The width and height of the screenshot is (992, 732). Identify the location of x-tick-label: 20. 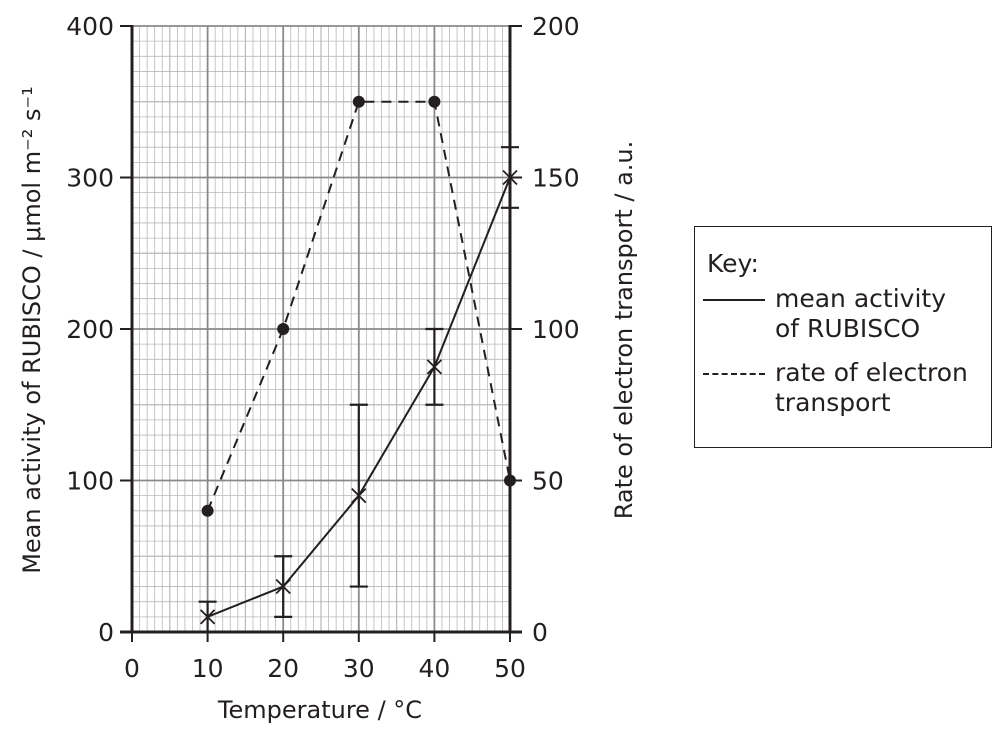
(283, 668).